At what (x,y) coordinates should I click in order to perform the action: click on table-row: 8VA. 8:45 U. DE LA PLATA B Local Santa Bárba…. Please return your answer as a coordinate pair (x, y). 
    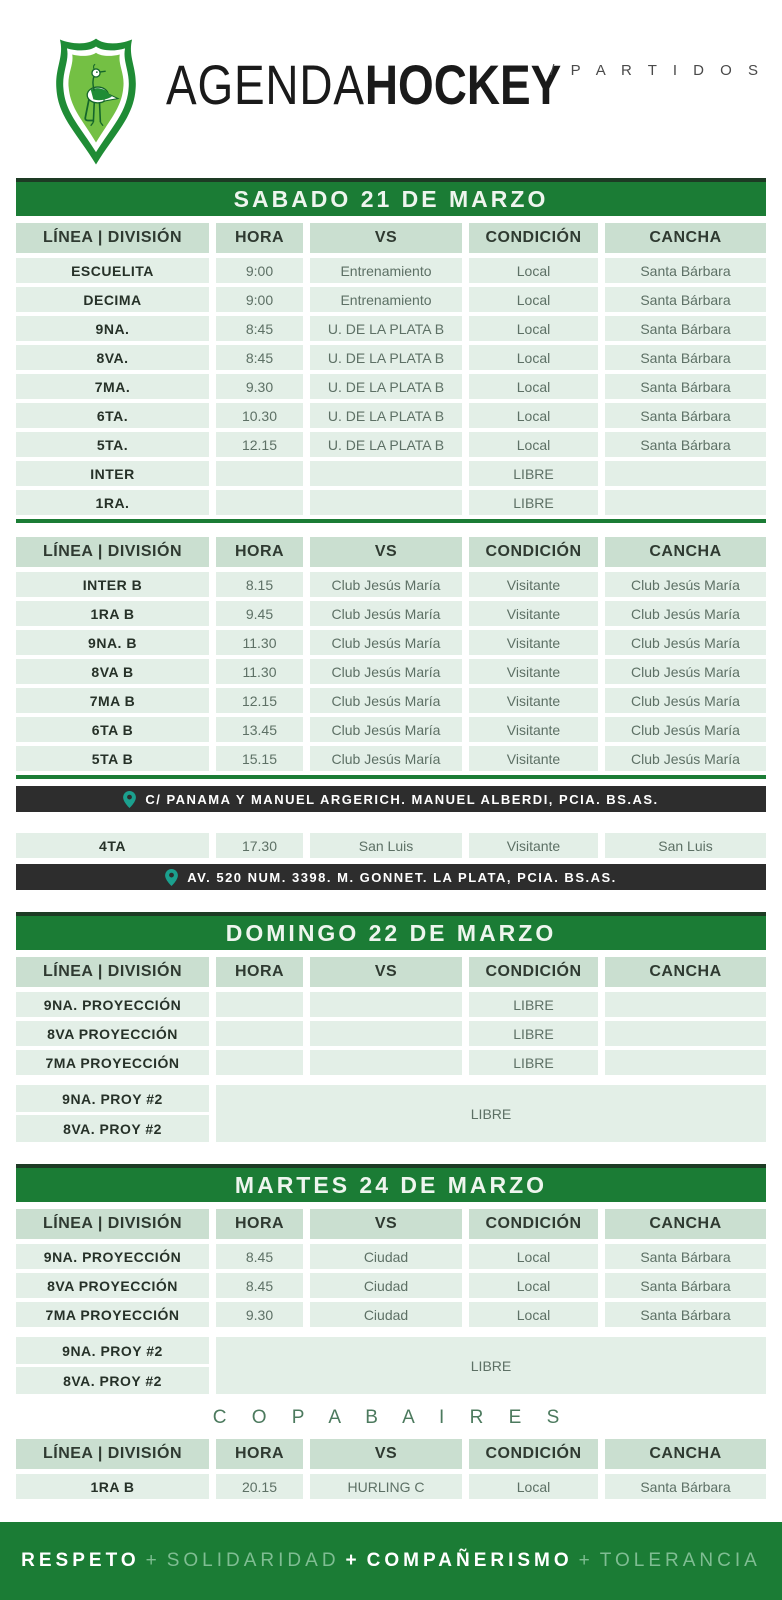
    Looking at the image, I should click on (391, 357).